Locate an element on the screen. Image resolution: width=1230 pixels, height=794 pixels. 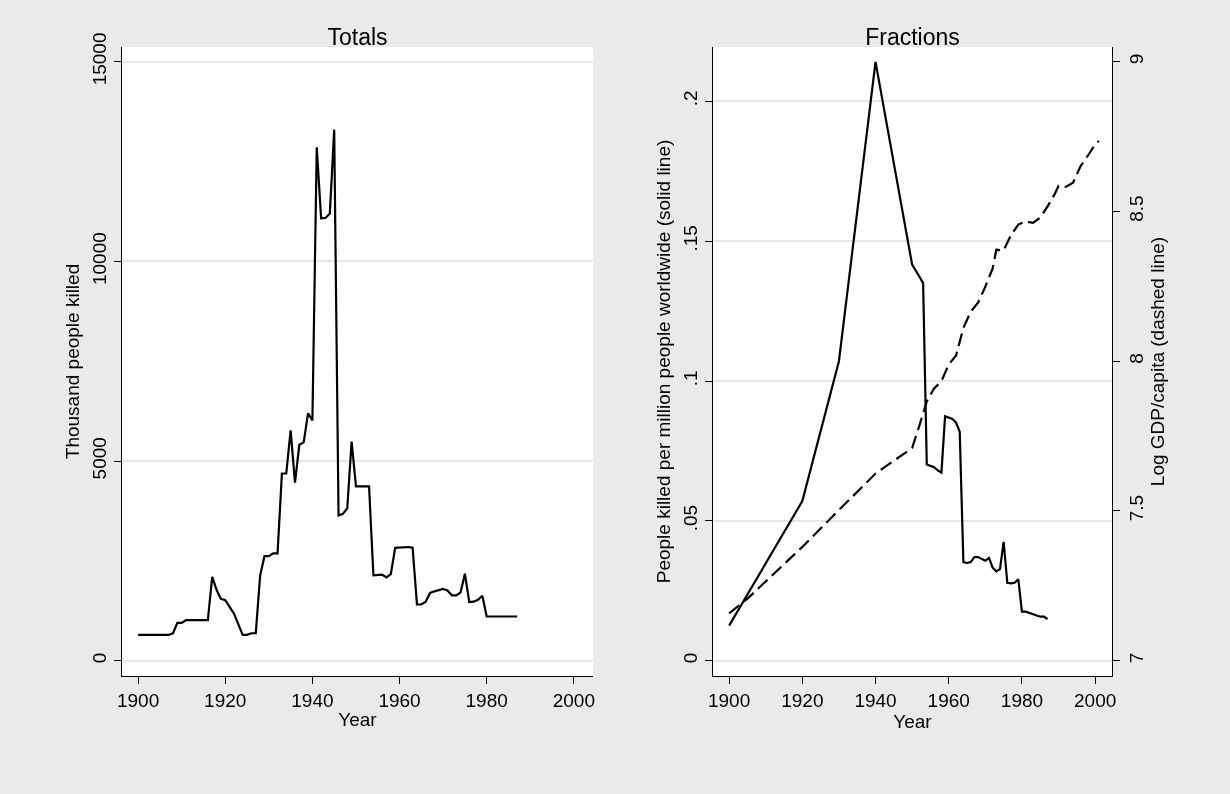
chart-title: Fractions is located at coordinates (912, 37).